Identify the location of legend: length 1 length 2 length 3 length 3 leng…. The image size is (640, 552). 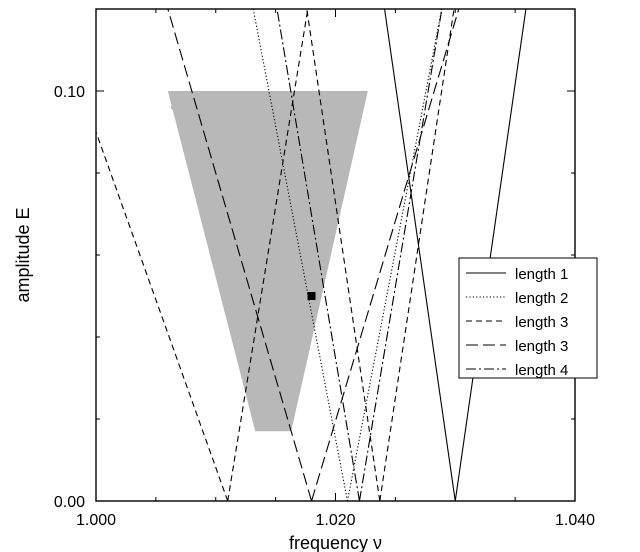
(528, 318).